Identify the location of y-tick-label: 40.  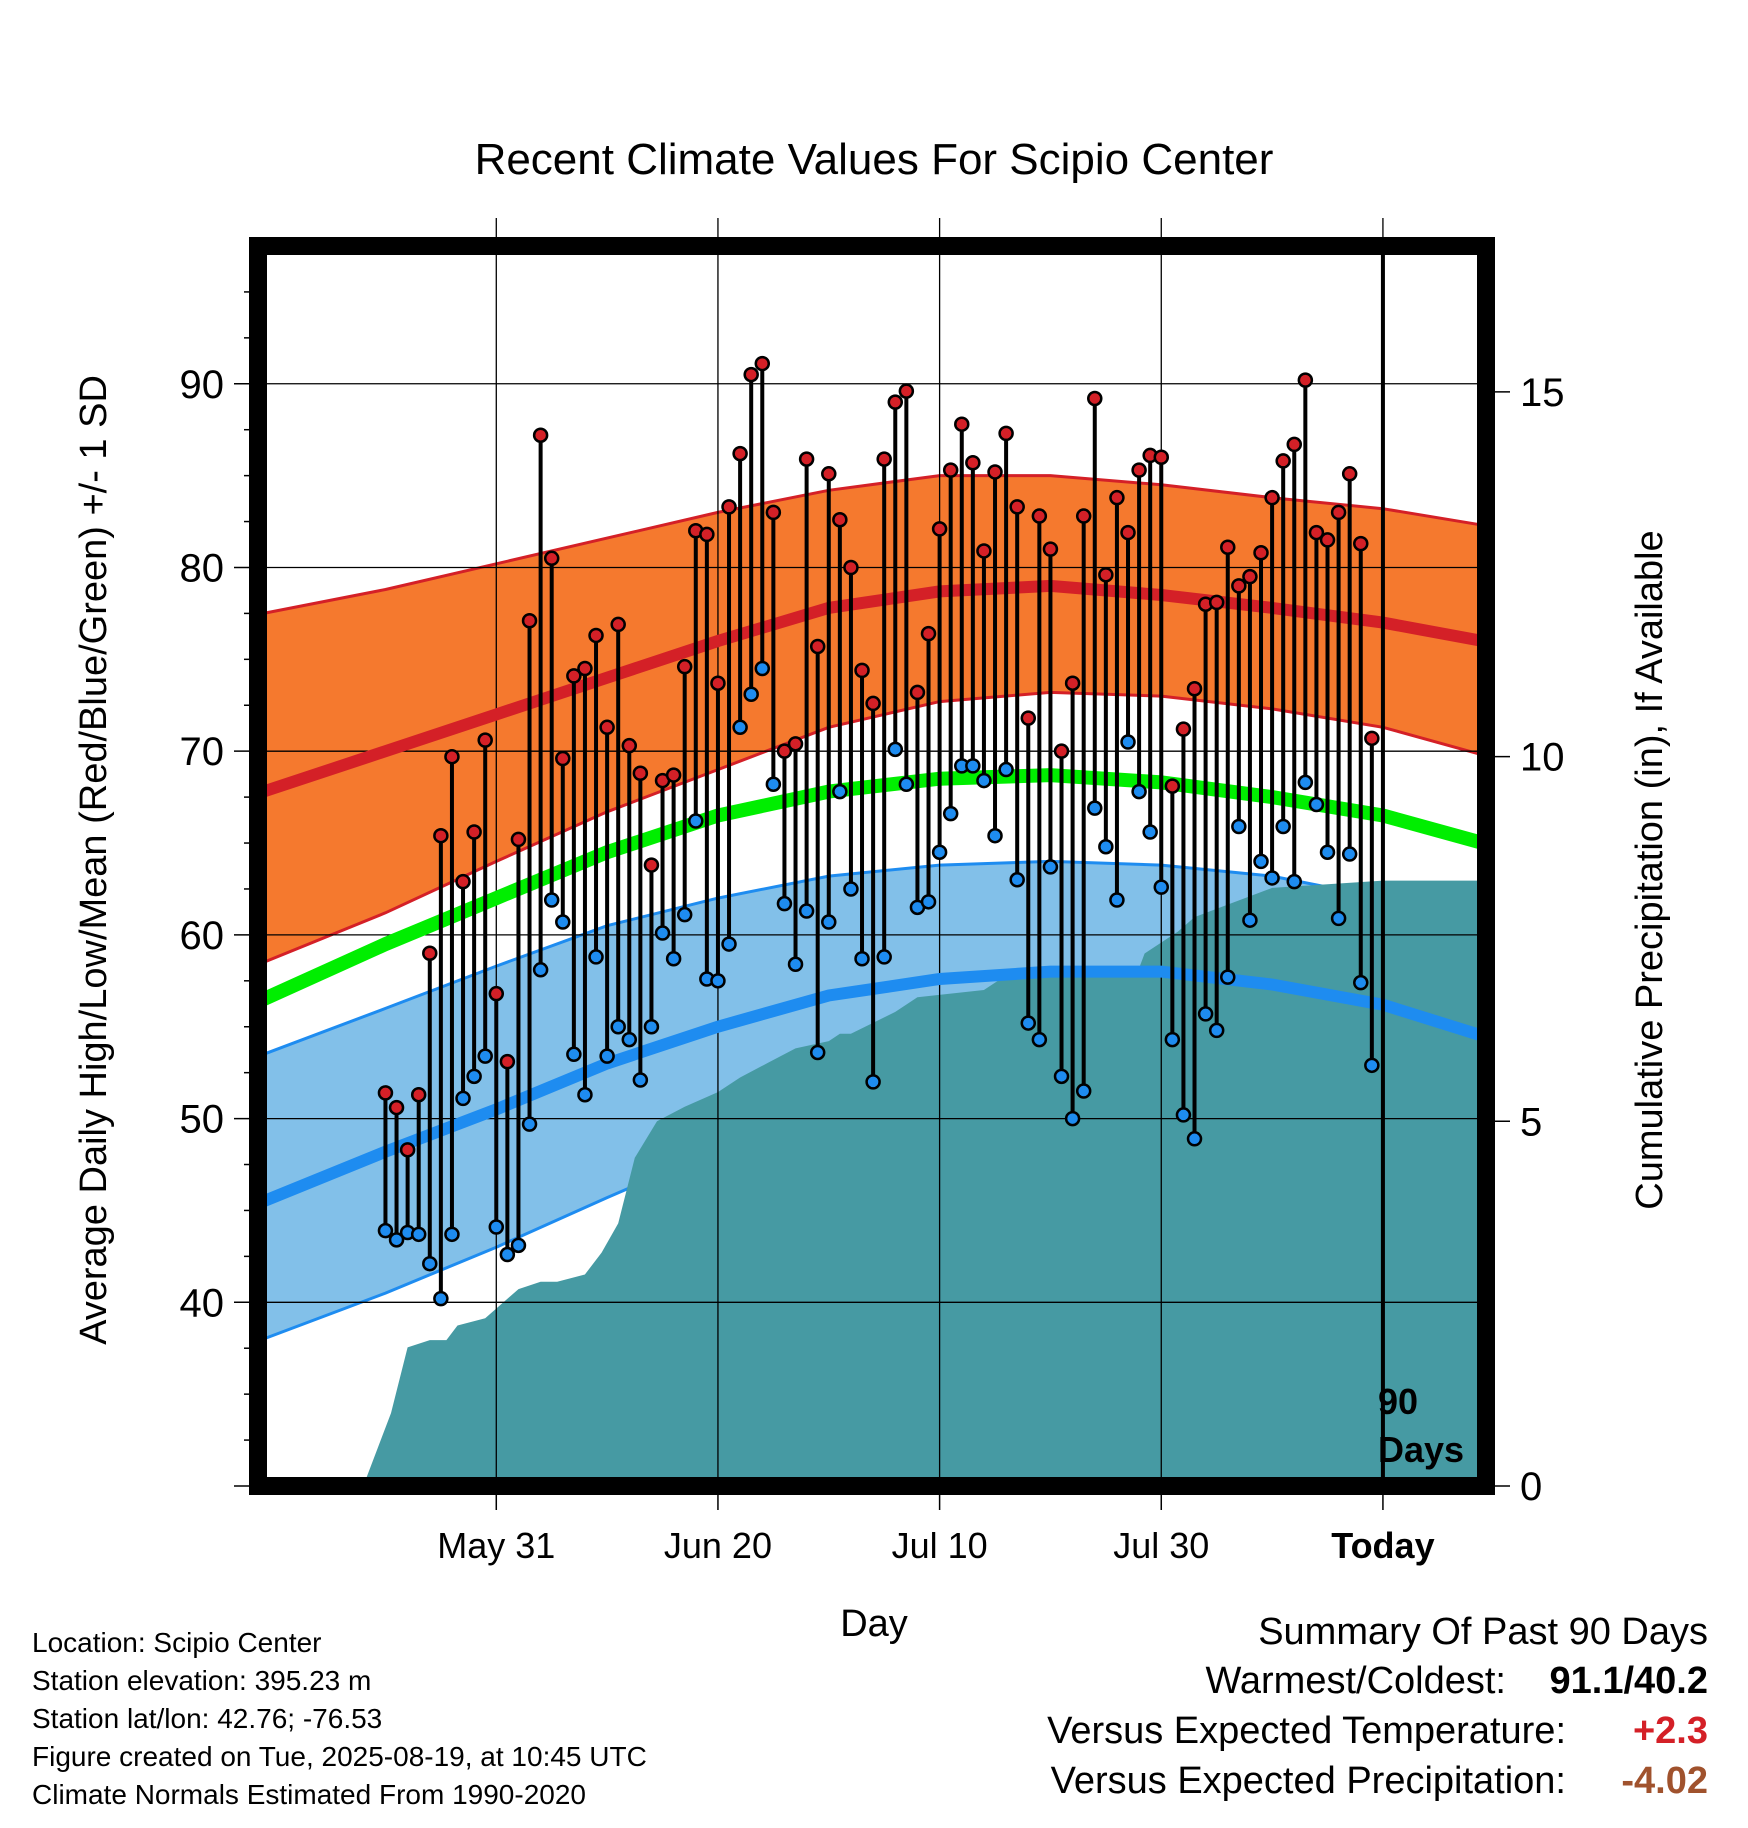
(202, 1303).